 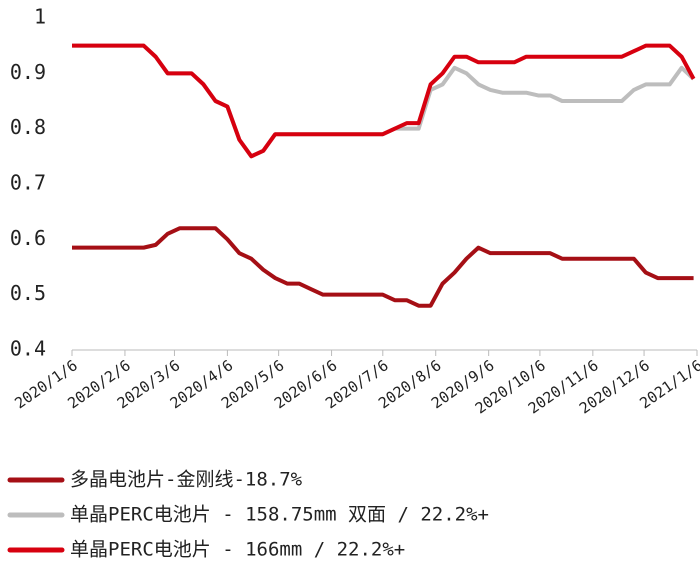 I want to click on series-line, so click(x=383, y=267).